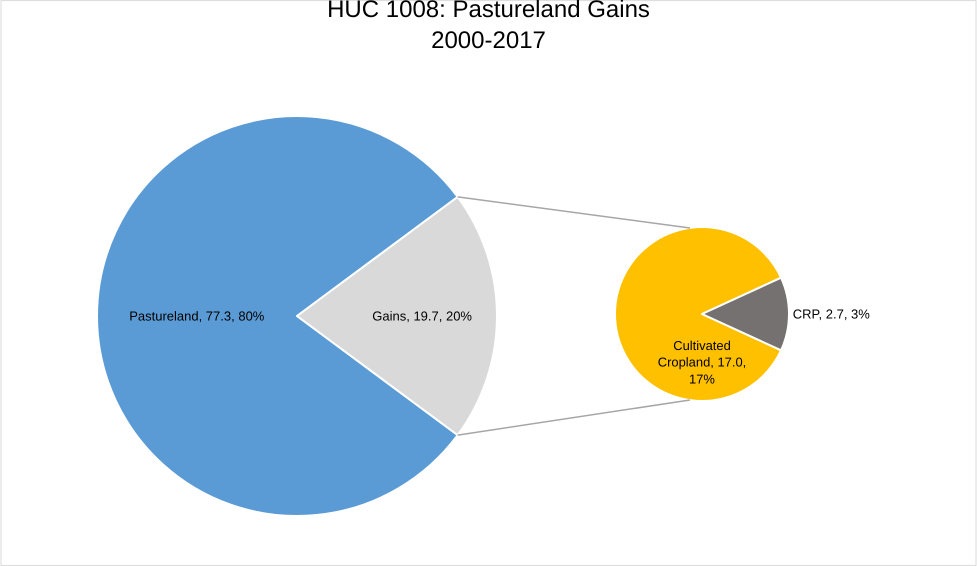 The image size is (977, 566). Describe the element at coordinates (702, 362) in the screenshot. I see `slice-label: Cultivated Cropland, 17.0, 17%` at that location.